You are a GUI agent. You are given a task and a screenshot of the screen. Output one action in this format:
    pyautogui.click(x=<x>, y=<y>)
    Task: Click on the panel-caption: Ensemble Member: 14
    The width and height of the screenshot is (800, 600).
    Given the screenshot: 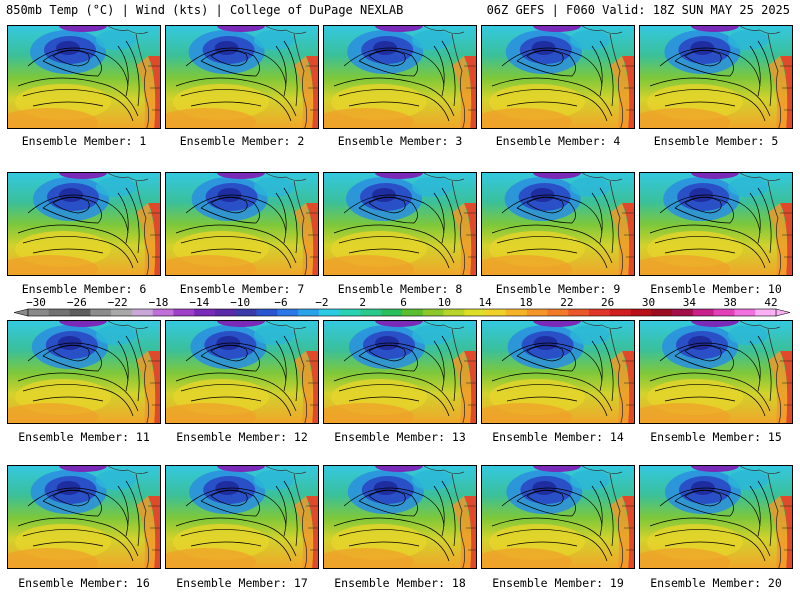 What is the action you would take?
    pyautogui.click(x=558, y=437)
    